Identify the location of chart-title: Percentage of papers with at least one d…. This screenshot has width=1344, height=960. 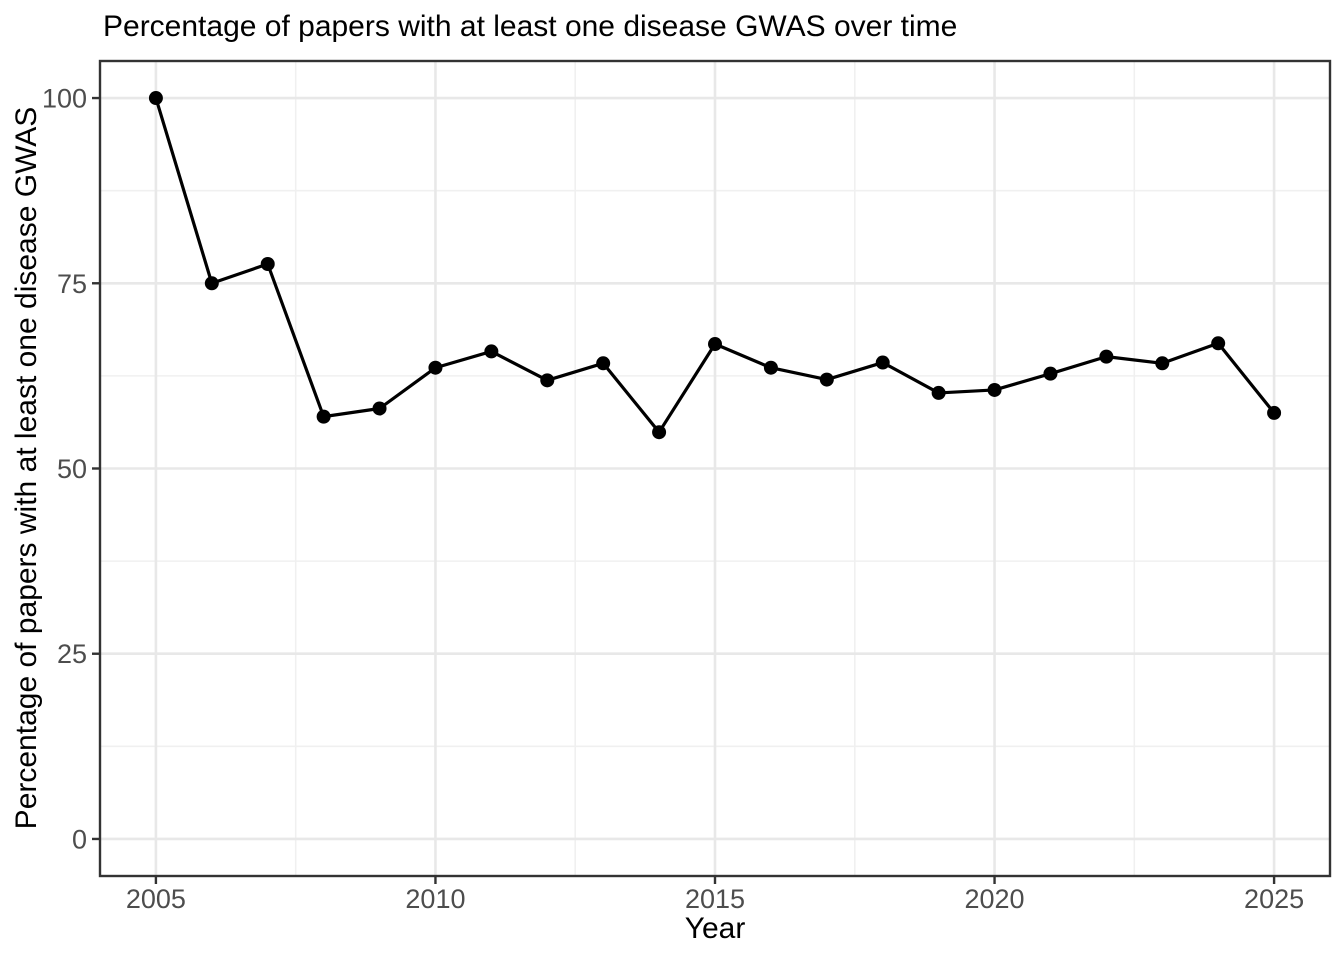
(530, 26).